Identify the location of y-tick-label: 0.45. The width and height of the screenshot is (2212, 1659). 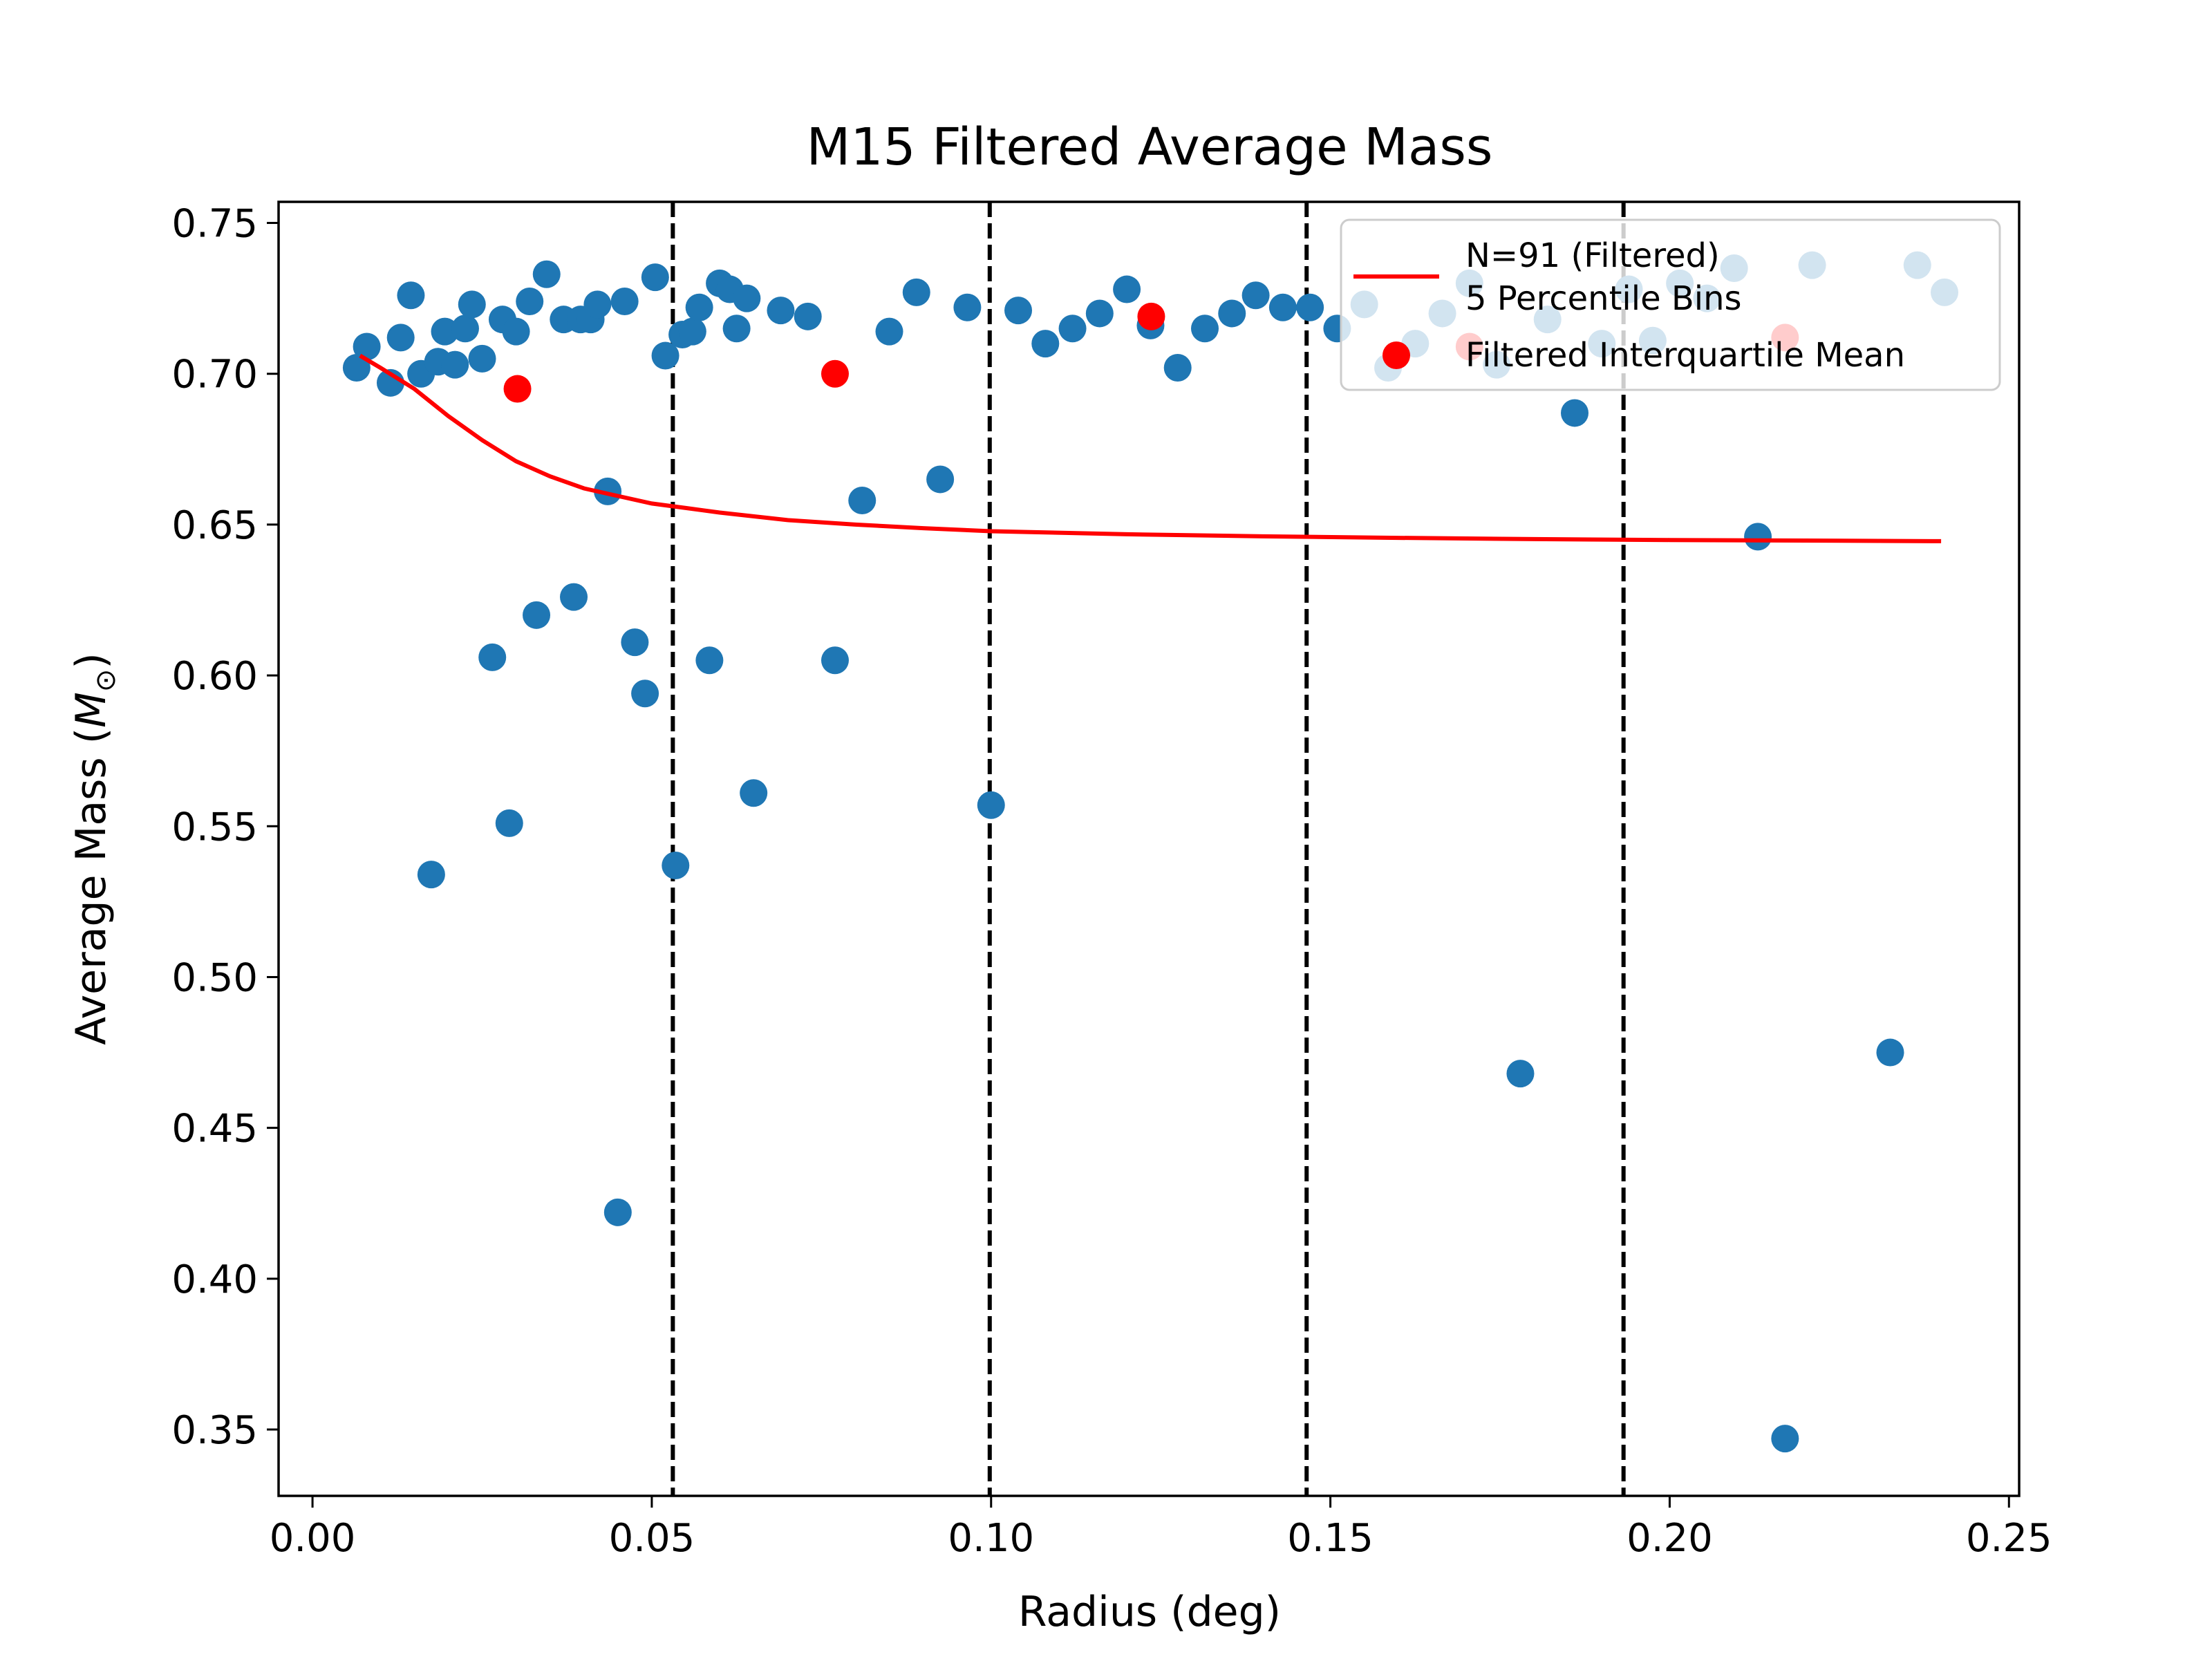
(215, 1129).